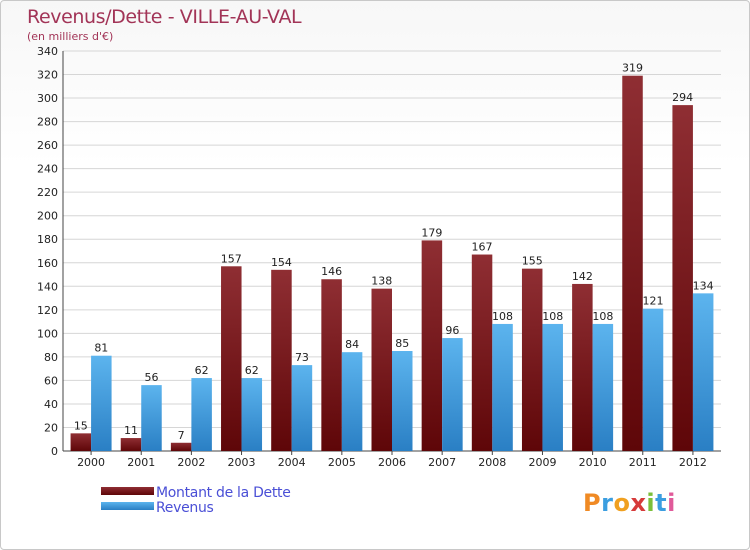 This screenshot has width=750, height=550. I want to click on data-label-dette: 167, so click(482, 247).